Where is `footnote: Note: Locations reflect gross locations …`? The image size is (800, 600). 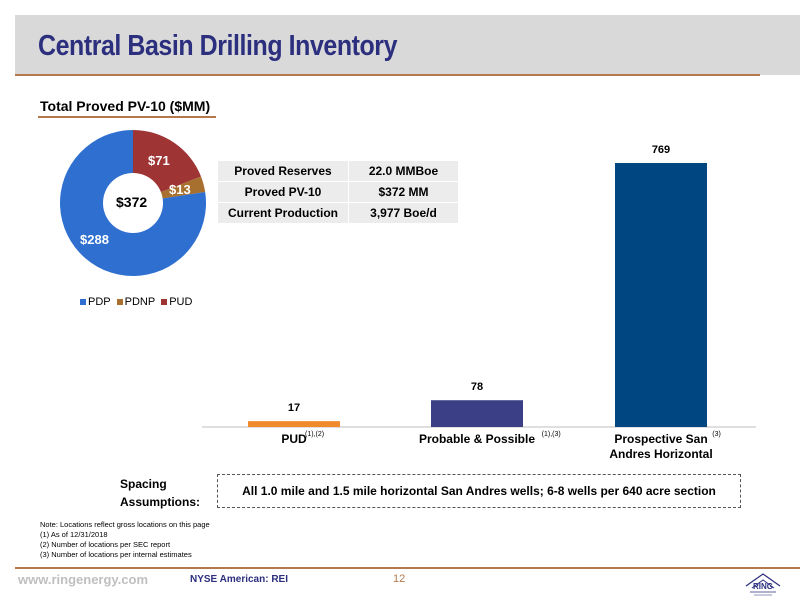
footnote: Note: Locations reflect gross locations … is located at coordinates (125, 524).